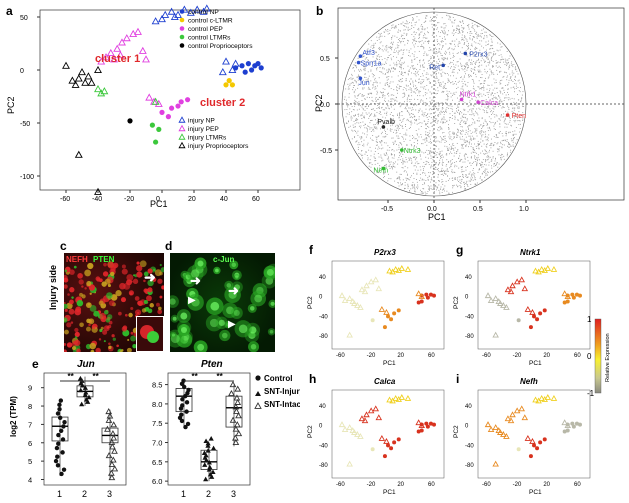  Describe the element at coordinates (258, 405) in the screenshot. I see `legend-marker` at that location.